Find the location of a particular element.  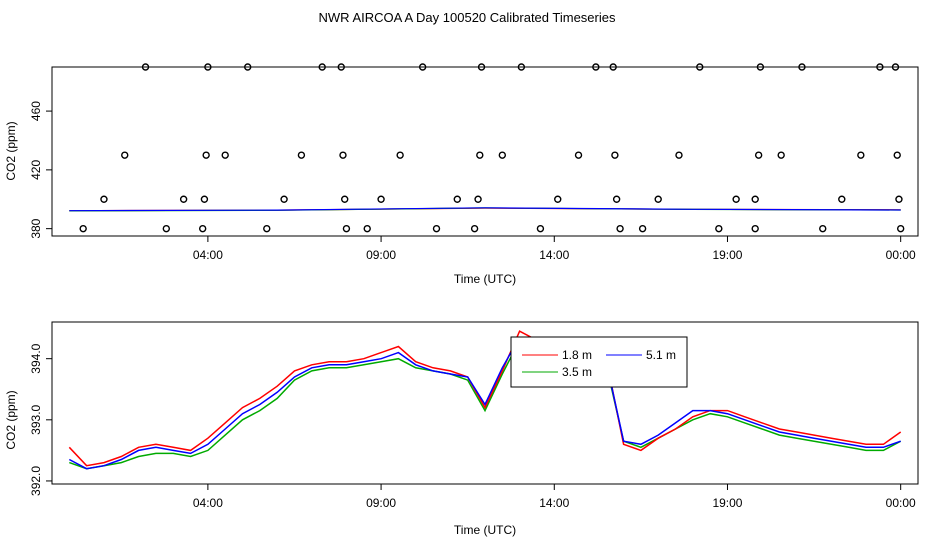

bottom-x-tick-label: 19:00 is located at coordinates (727, 503).